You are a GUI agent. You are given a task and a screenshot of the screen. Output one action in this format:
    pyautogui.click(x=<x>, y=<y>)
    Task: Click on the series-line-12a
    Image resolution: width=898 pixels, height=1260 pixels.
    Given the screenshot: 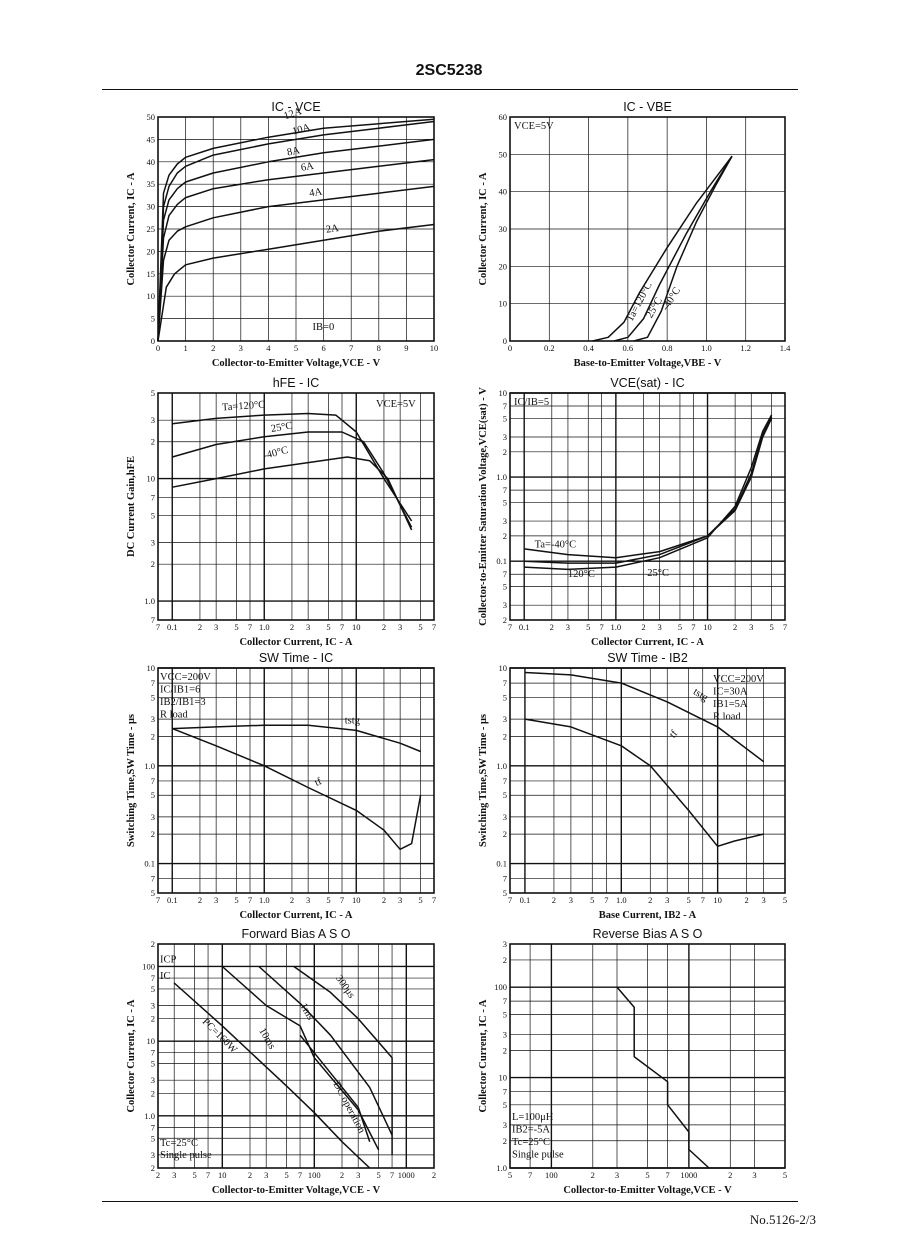 What is the action you would take?
    pyautogui.click(x=296, y=230)
    